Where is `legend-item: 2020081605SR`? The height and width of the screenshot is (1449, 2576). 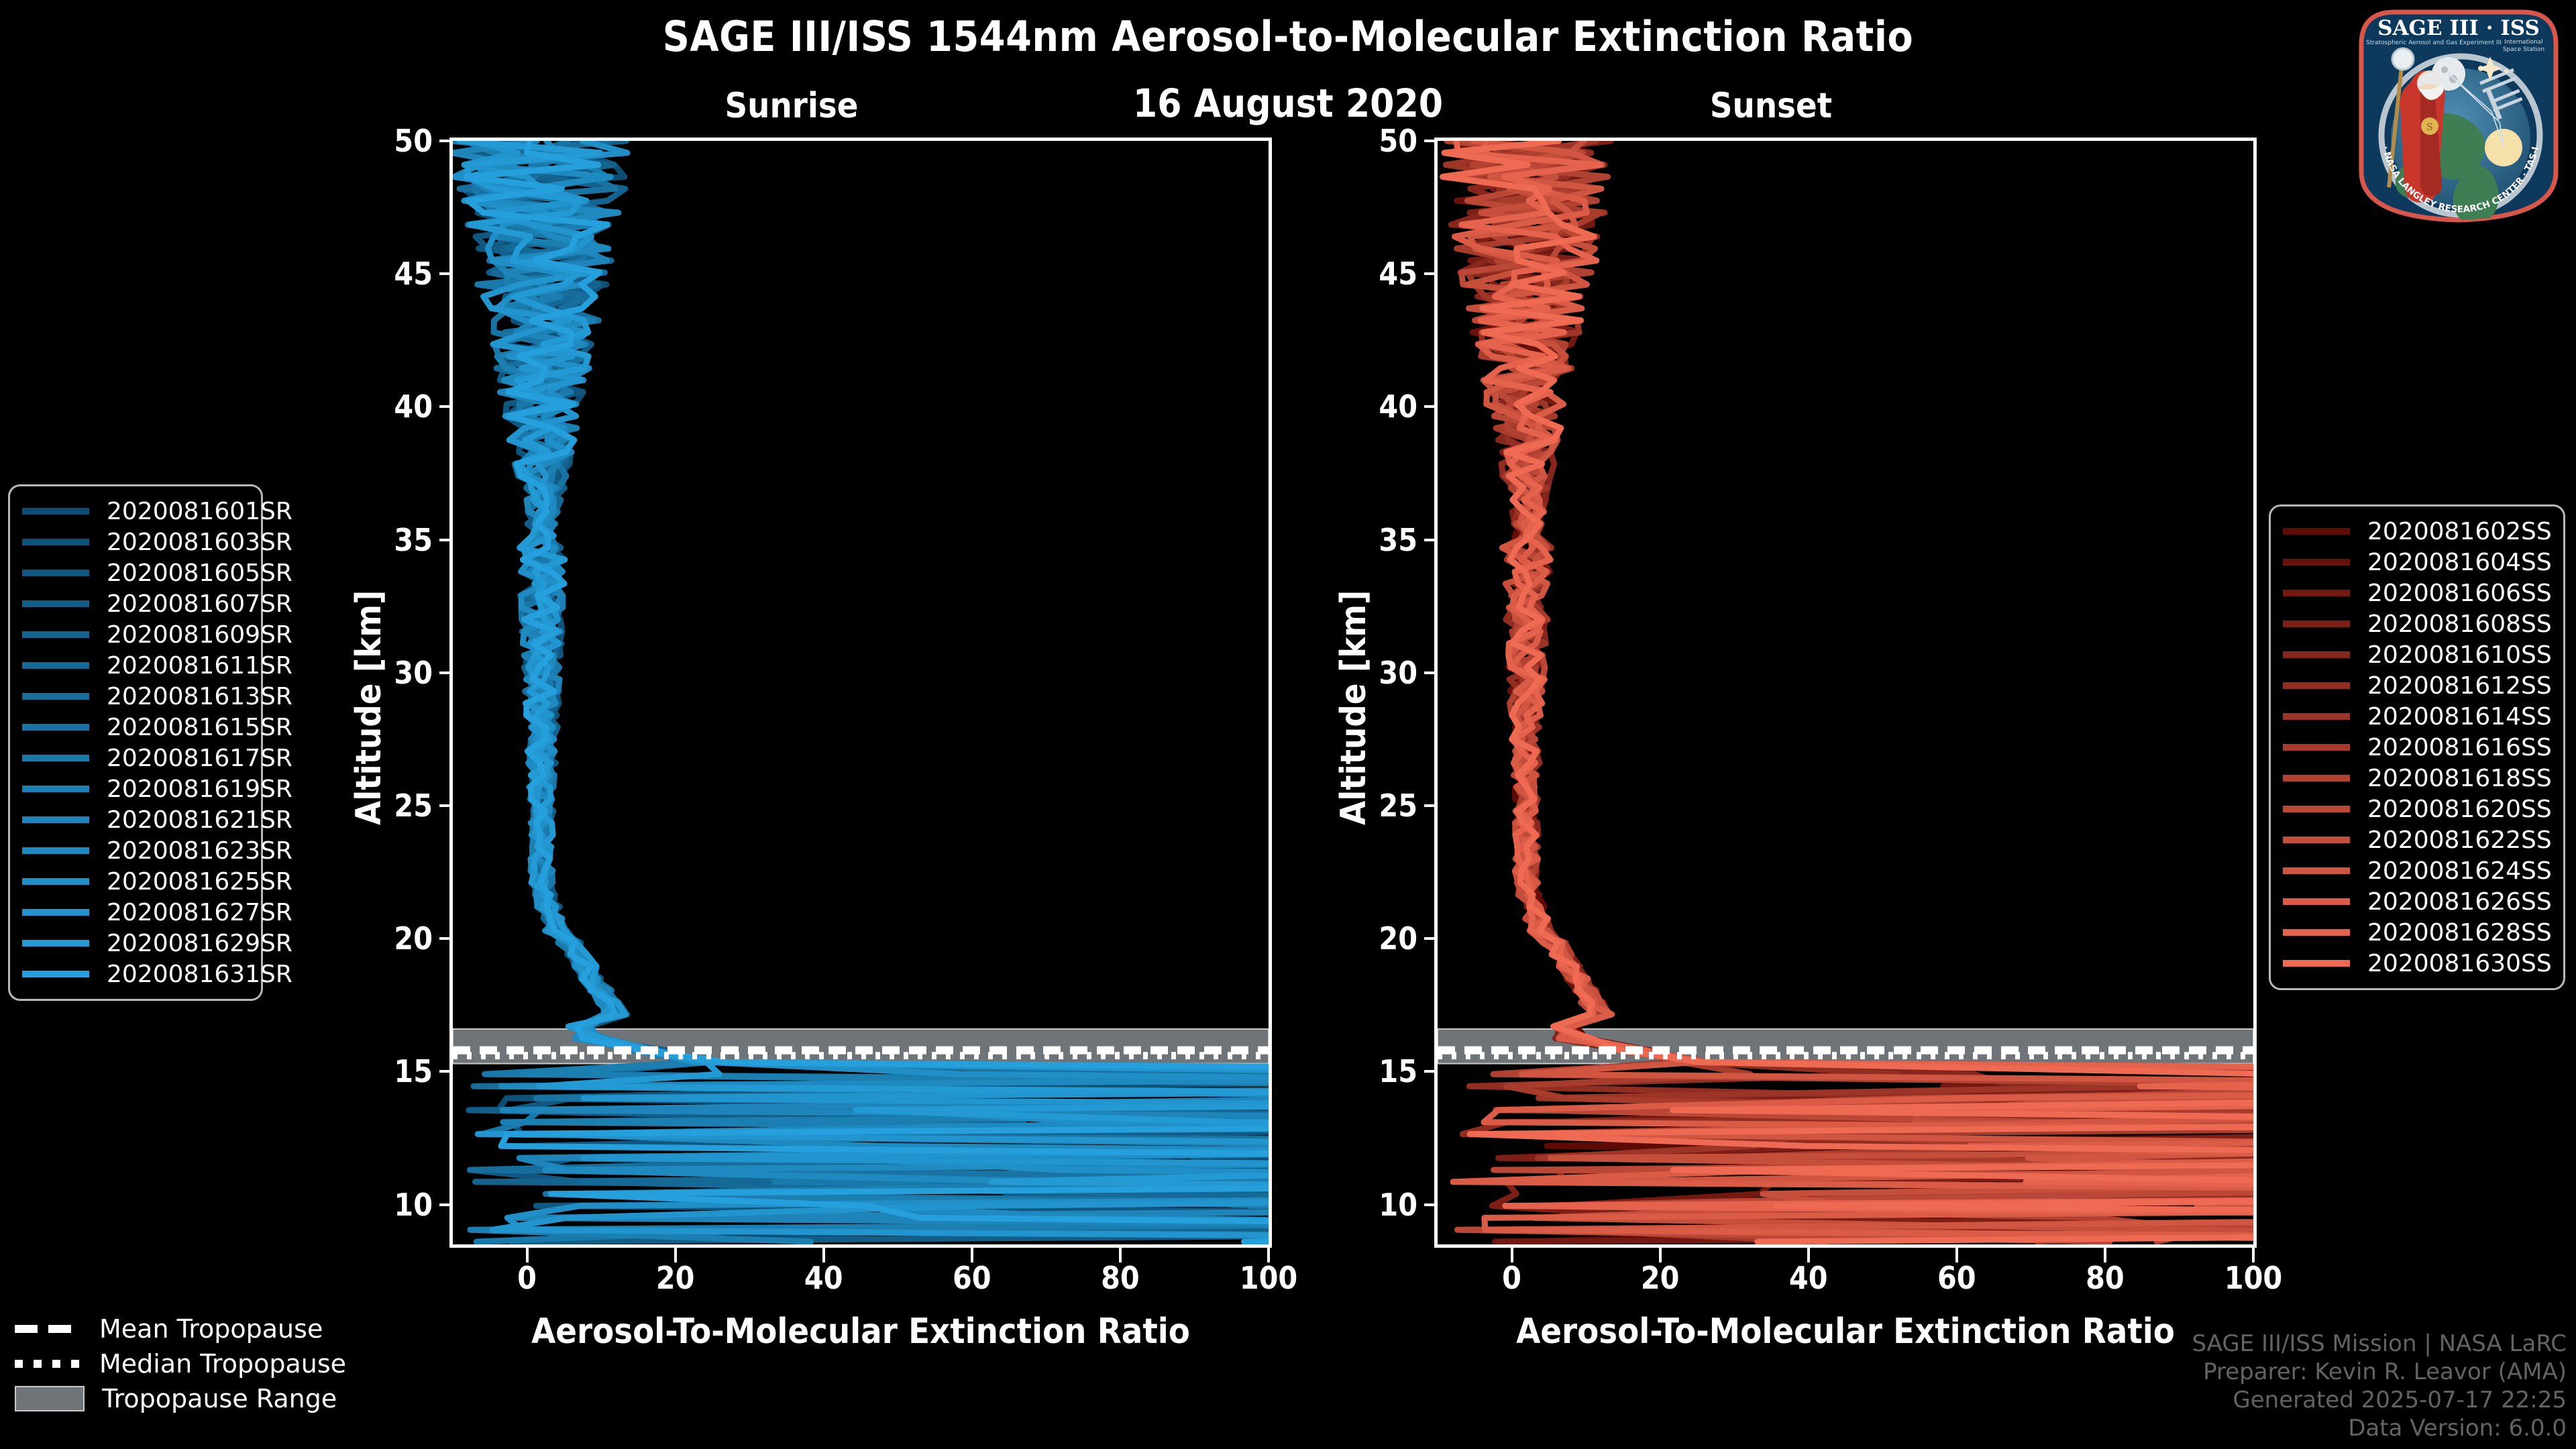 legend-item: 2020081605SR is located at coordinates (157, 572).